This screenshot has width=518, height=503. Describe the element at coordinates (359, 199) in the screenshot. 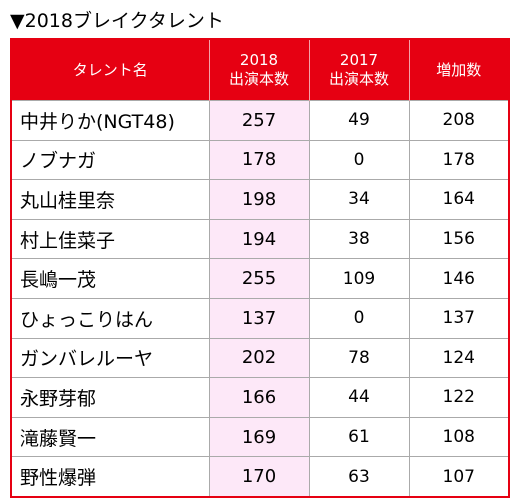

I see `count-cell: 34` at that location.